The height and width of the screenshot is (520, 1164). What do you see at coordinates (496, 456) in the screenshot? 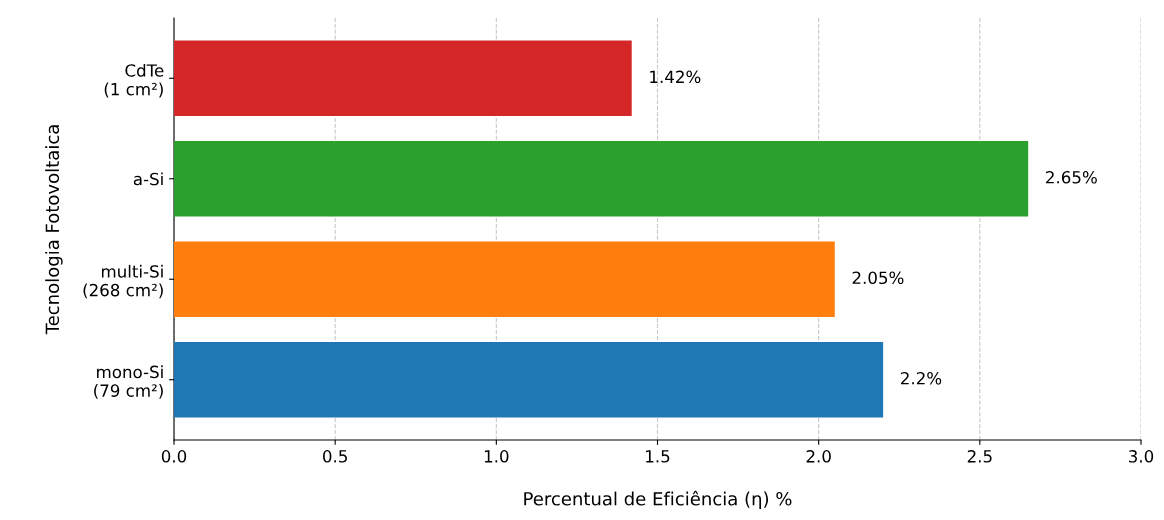
I see `x-tick-label: 1.0` at bounding box center [496, 456].